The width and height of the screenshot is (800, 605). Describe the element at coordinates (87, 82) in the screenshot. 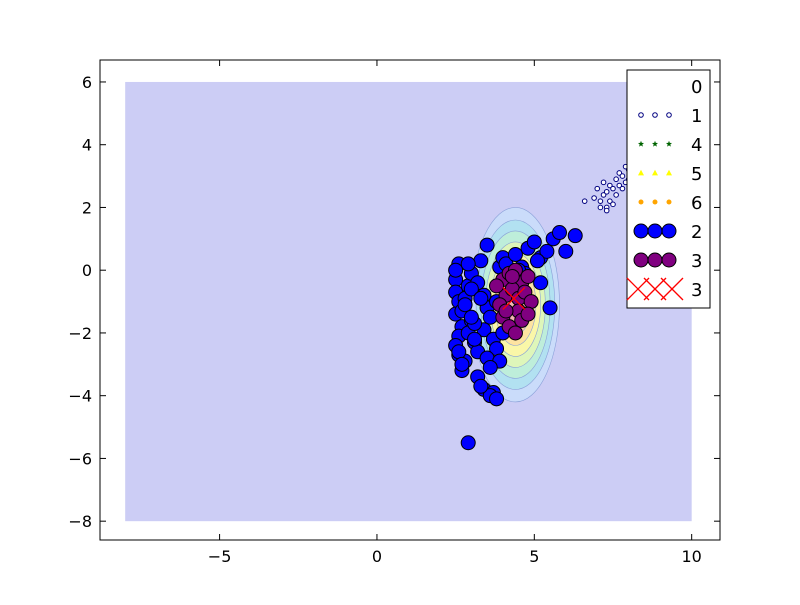

I see `y-tick-label: 6` at that location.